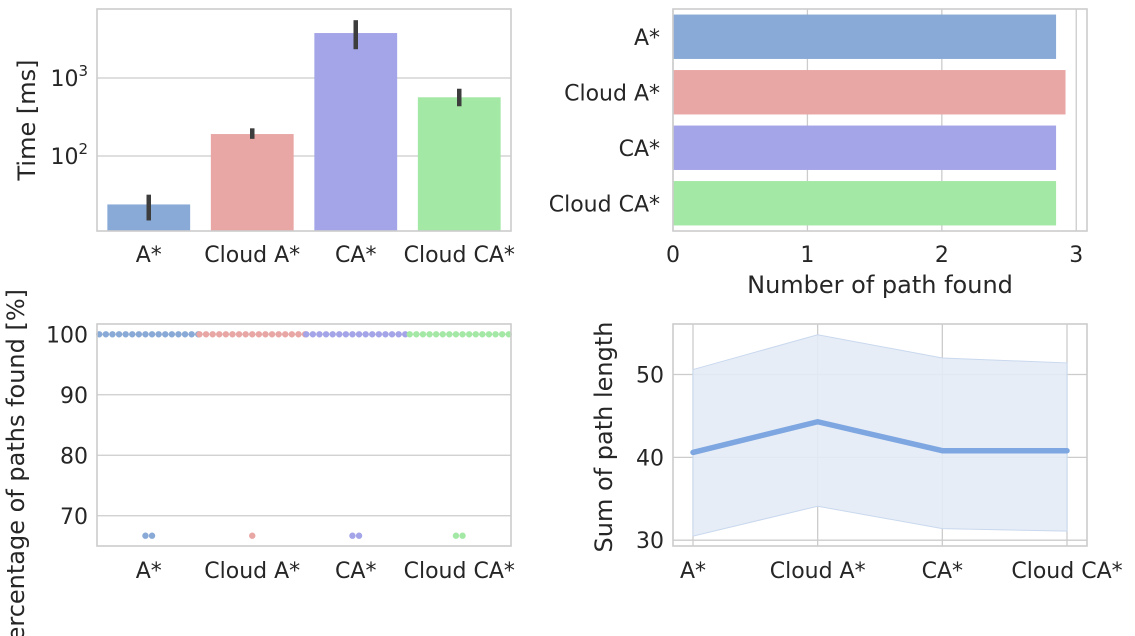 The width and height of the screenshot is (1135, 636). I want to click on path-length-xtick-label: Cloud A*, so click(818, 571).